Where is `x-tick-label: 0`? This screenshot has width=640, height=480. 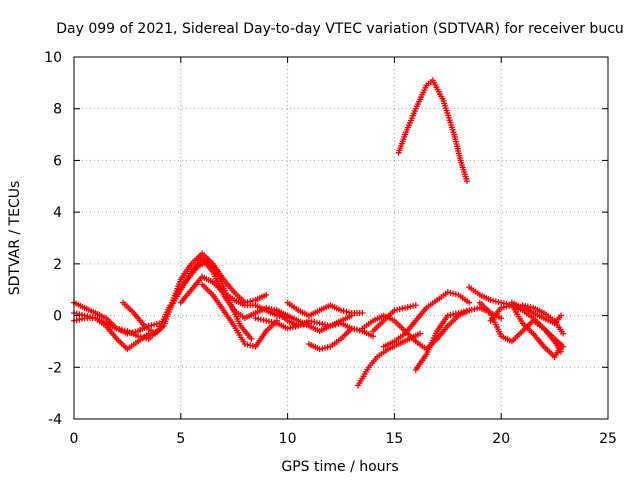 x-tick-label: 0 is located at coordinates (74, 439).